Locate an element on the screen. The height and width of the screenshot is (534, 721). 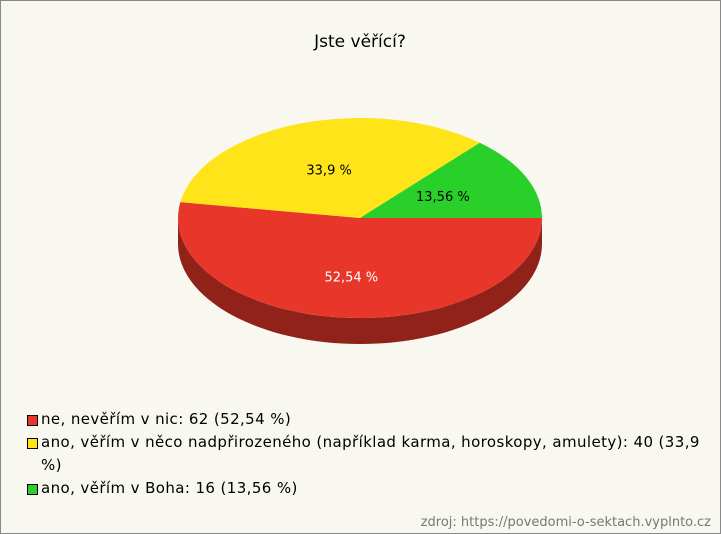
data-label: 33,9 % is located at coordinates (328, 170).